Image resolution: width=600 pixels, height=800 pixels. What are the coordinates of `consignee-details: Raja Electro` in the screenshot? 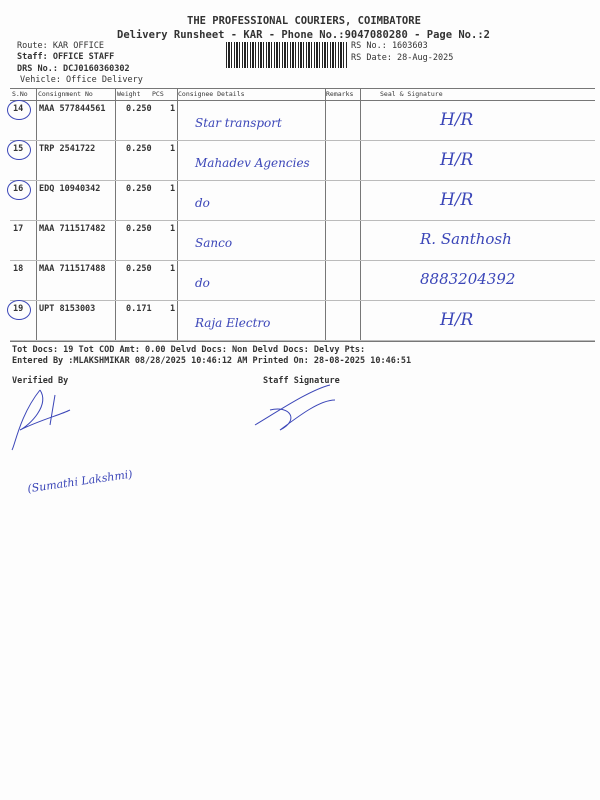 It's located at (233, 323).